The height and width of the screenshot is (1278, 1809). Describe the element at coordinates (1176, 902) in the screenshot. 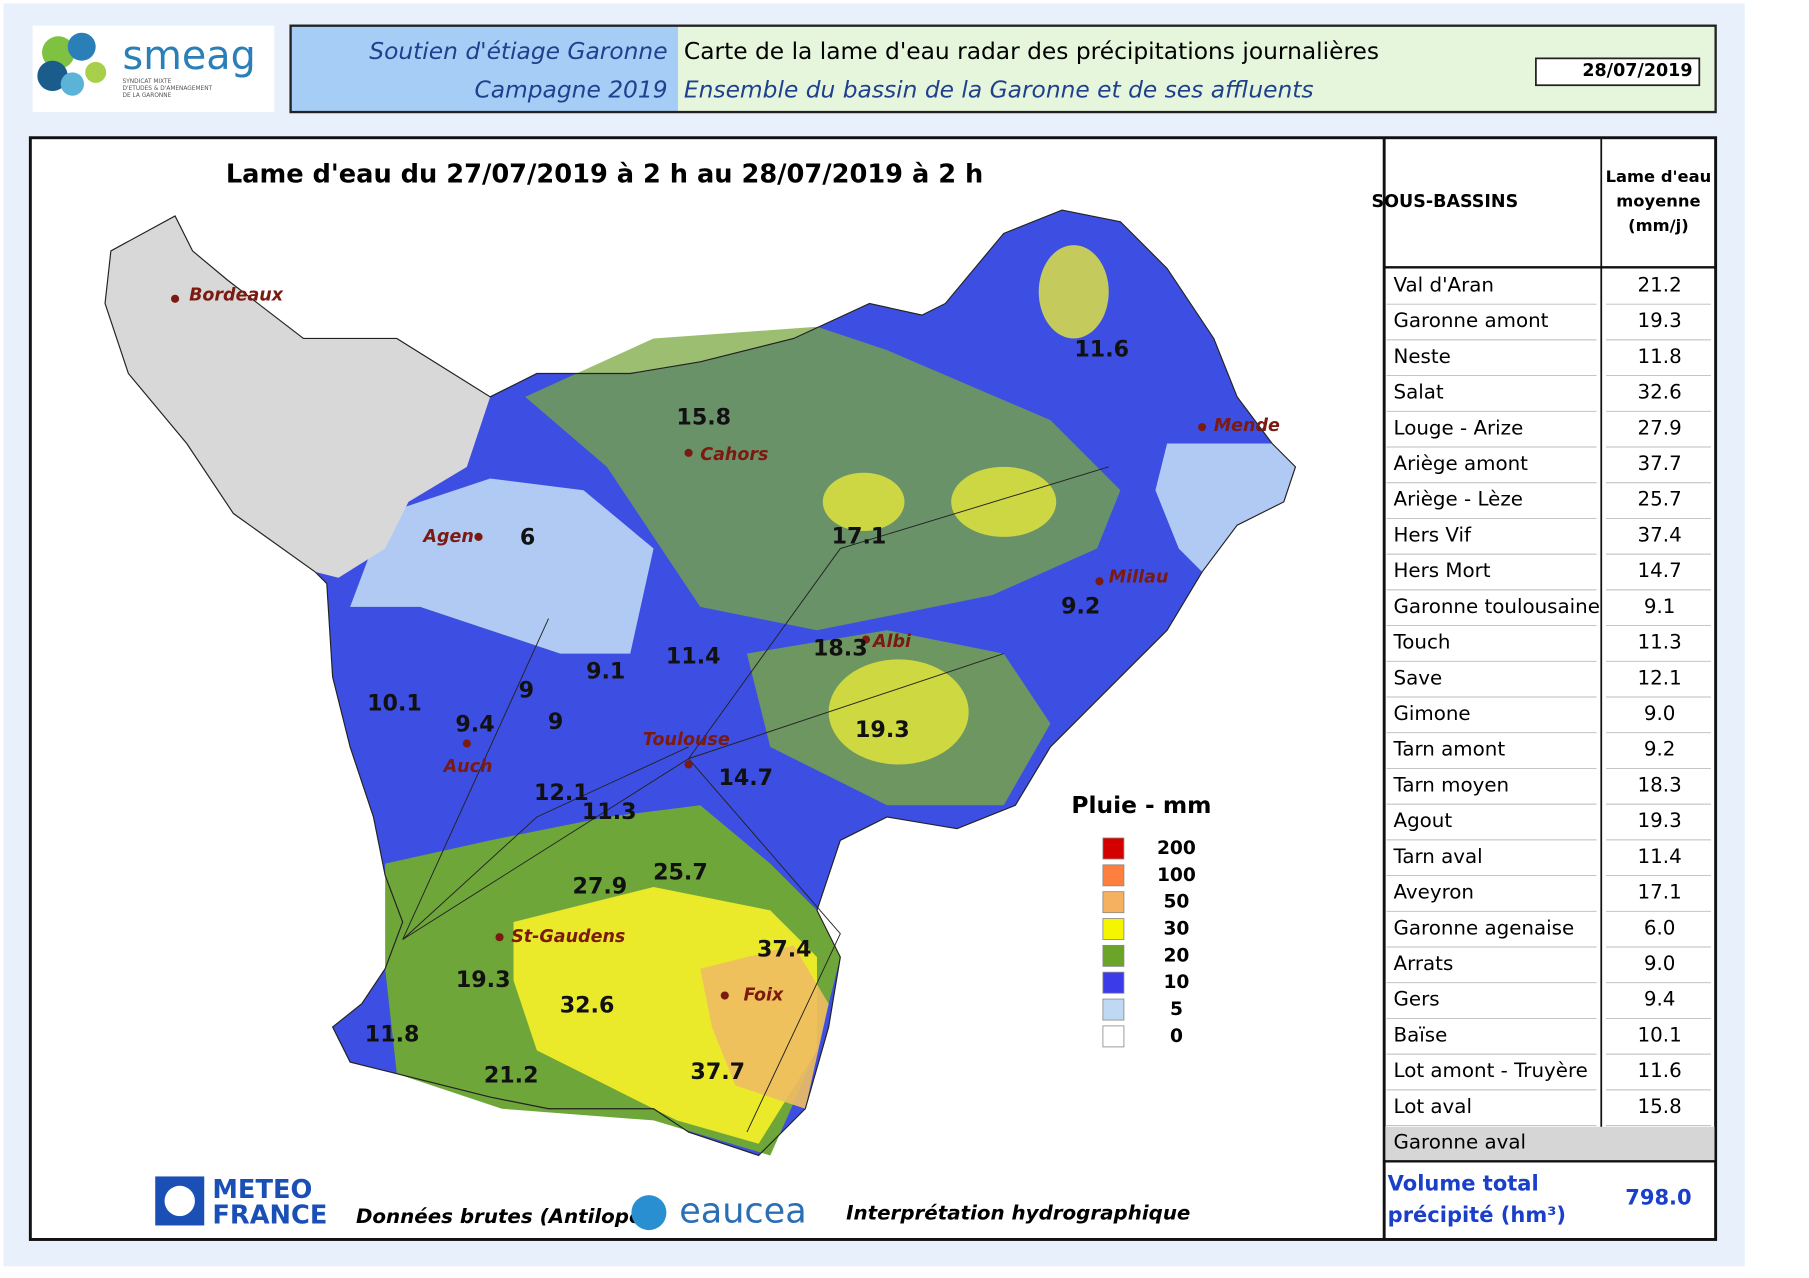

I see `legend-label: 50` at that location.